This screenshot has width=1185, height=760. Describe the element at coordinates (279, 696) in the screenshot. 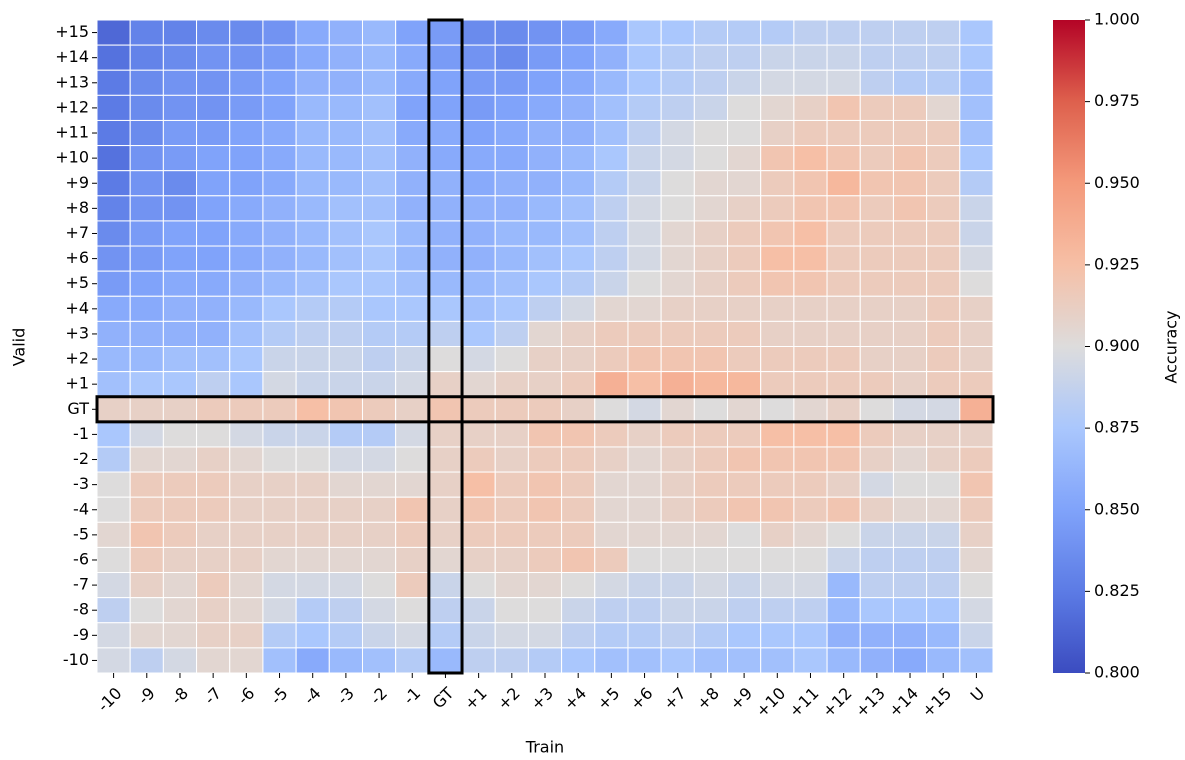

I see `x-tick-label: -5` at that location.